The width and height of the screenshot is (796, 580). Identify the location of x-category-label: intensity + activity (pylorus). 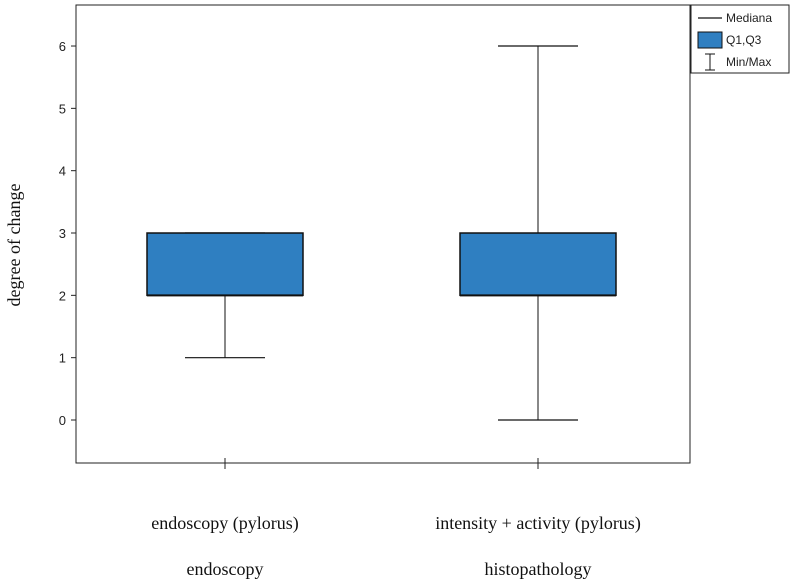
(538, 523).